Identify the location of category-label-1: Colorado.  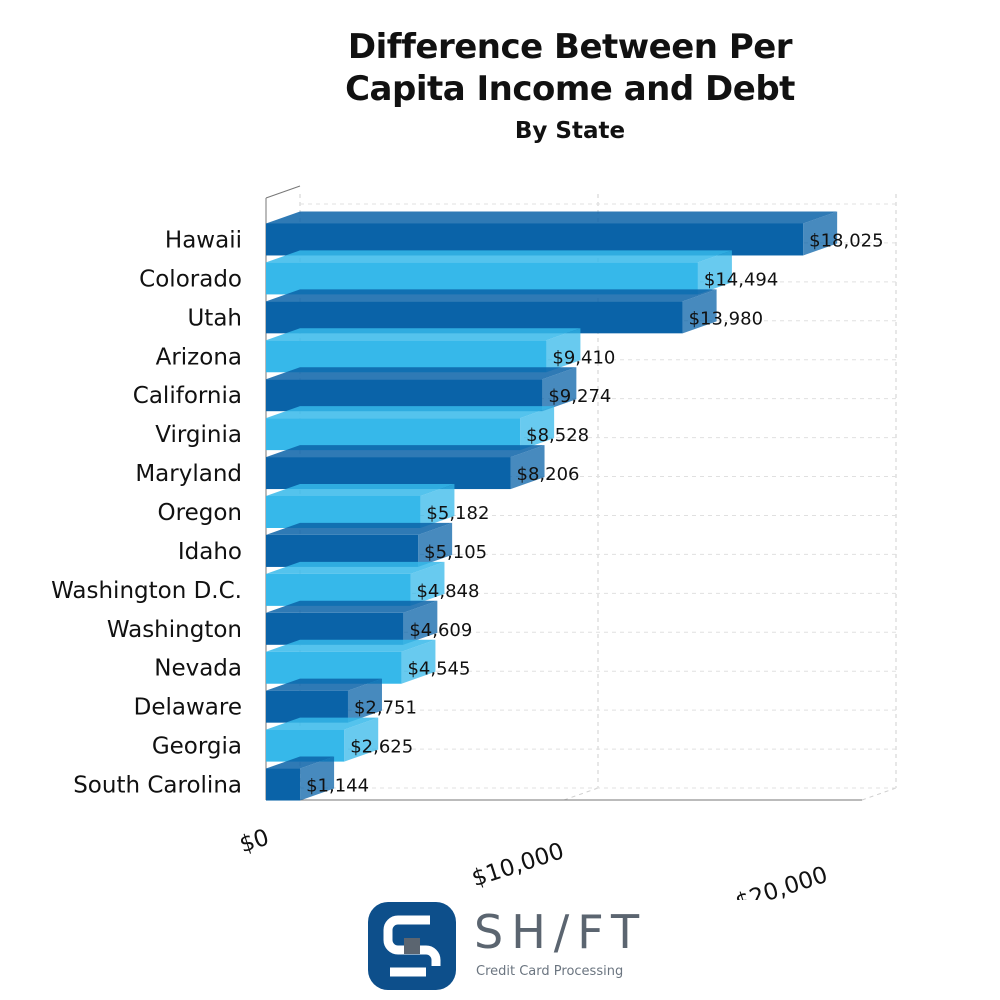
(190, 279).